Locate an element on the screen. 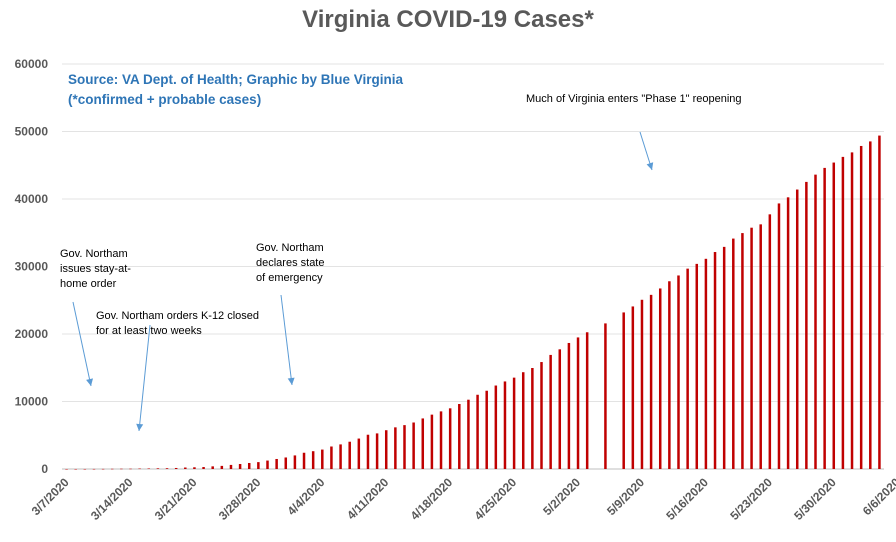 The width and height of the screenshot is (896, 542). x-tick-label: 5/2/2020 is located at coordinates (561, 496).